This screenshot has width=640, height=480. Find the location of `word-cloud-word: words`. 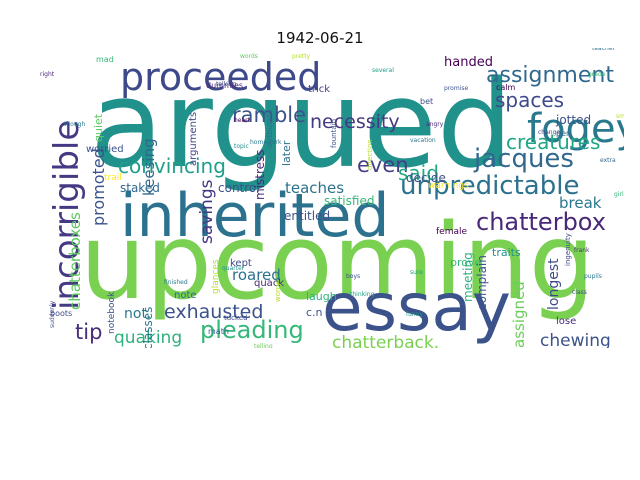

word-cloud-word: words is located at coordinates (249, 56).